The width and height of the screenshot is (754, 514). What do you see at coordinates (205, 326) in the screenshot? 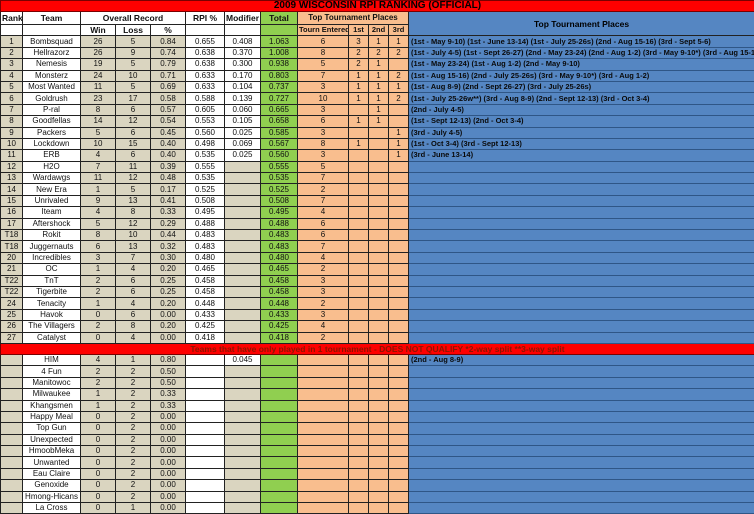
I see `rpi-cell: 0.425` at bounding box center [205, 326].